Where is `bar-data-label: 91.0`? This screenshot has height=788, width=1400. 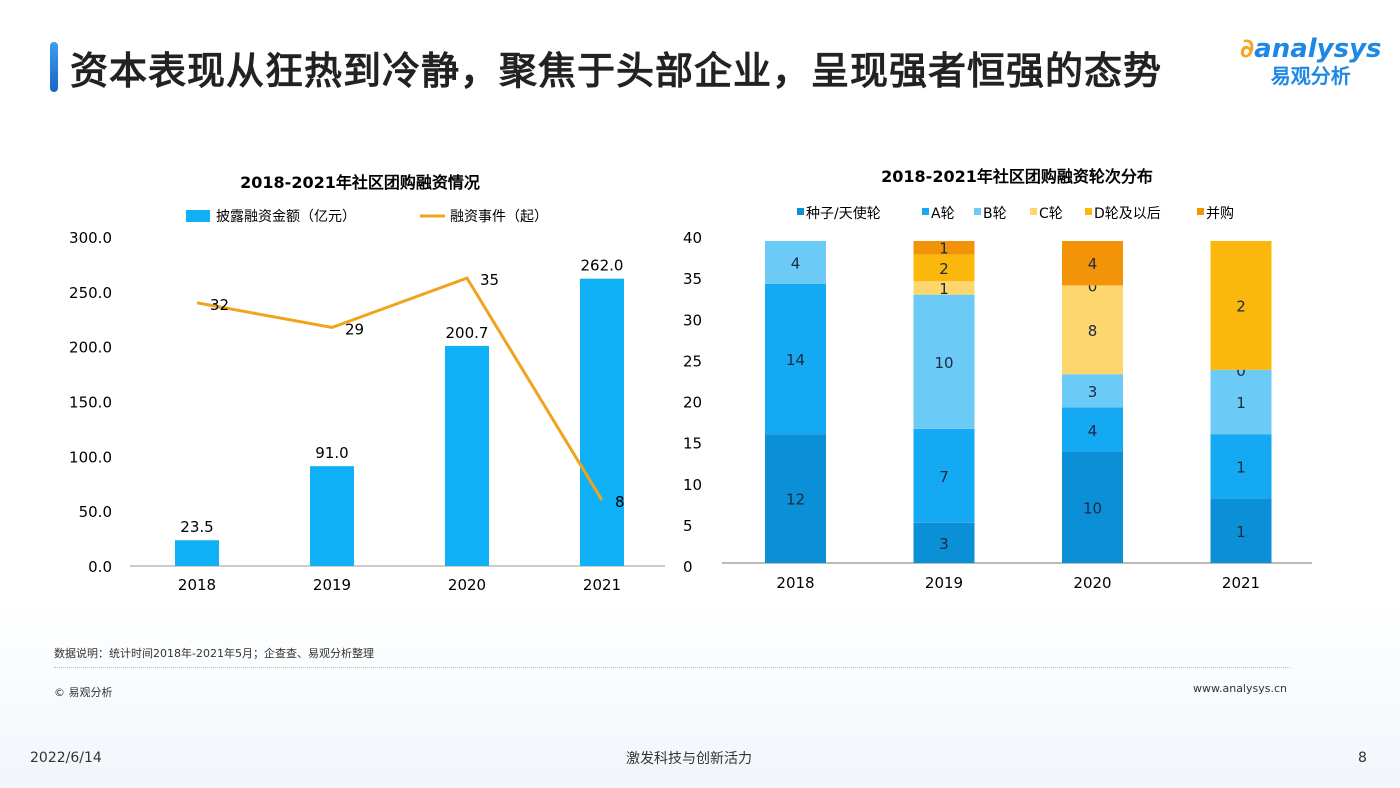 bar-data-label: 91.0 is located at coordinates (331, 453).